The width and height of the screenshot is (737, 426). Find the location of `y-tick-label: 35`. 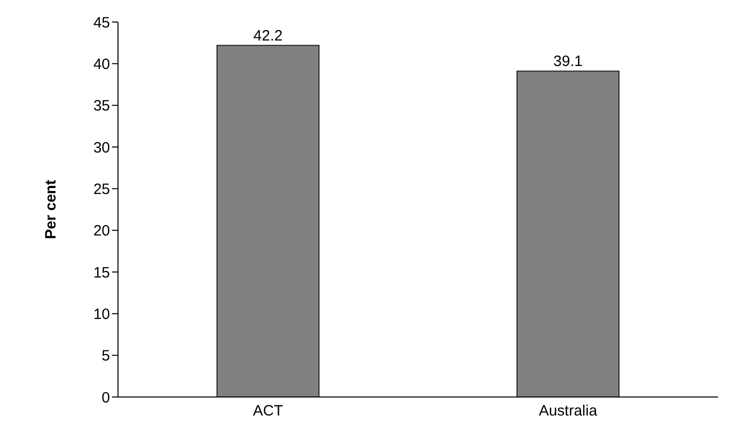

y-tick-label: 35 is located at coordinates (101, 106).